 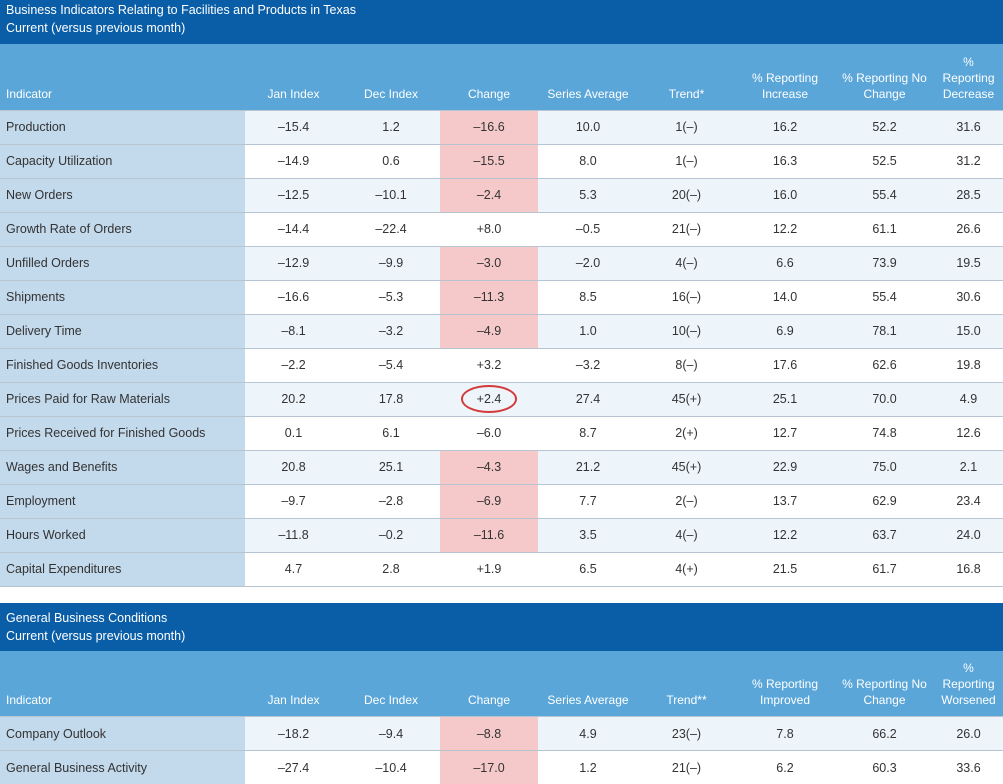 What do you see at coordinates (968, 535) in the screenshot?
I see `cell-pct-decrease: 24.0` at bounding box center [968, 535].